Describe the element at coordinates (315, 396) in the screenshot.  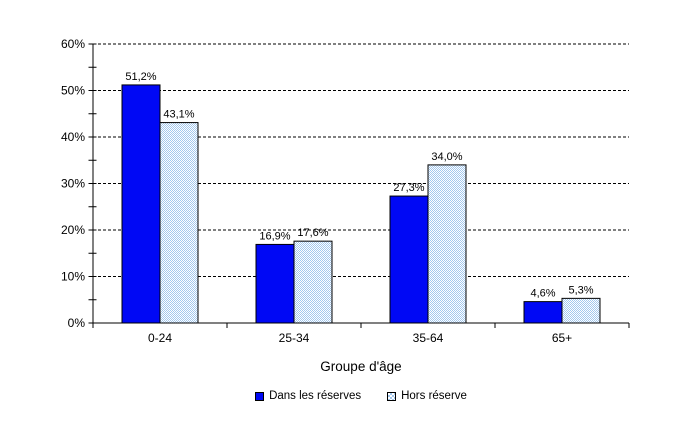
I see `legend-label: Dans les réserves` at that location.